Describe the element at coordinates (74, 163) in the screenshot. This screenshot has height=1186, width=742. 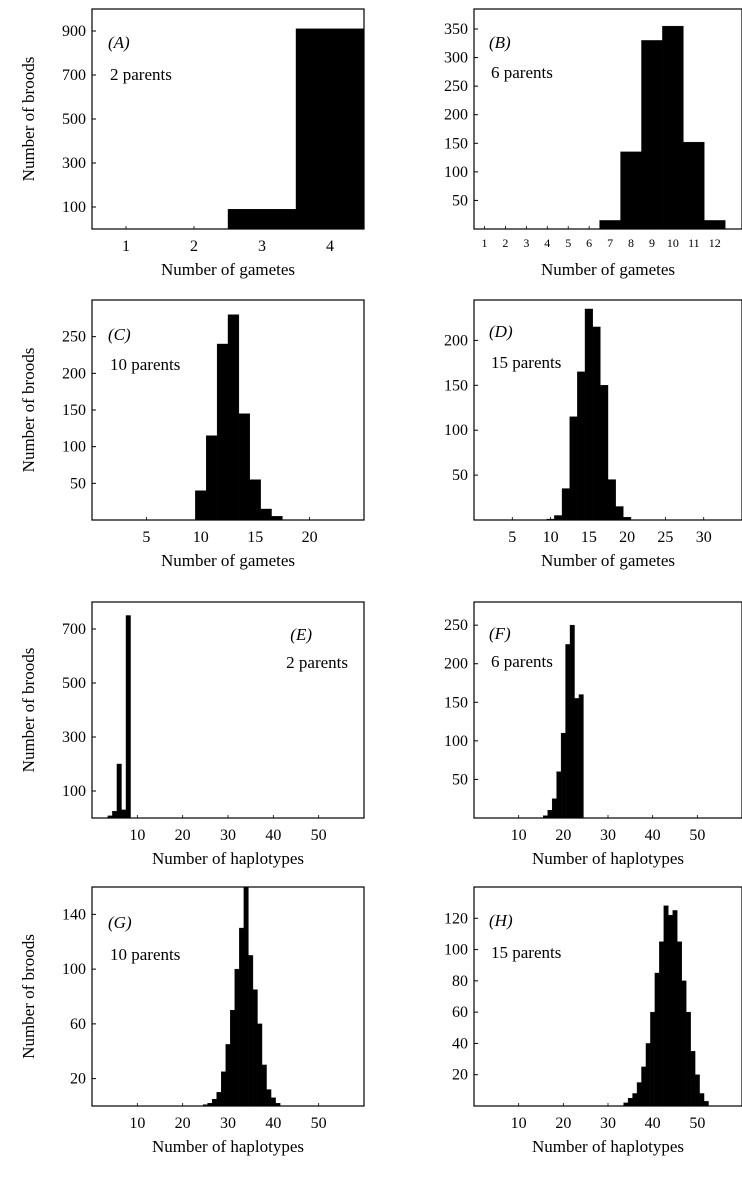
I see `y-tick-label: 300` at that location.